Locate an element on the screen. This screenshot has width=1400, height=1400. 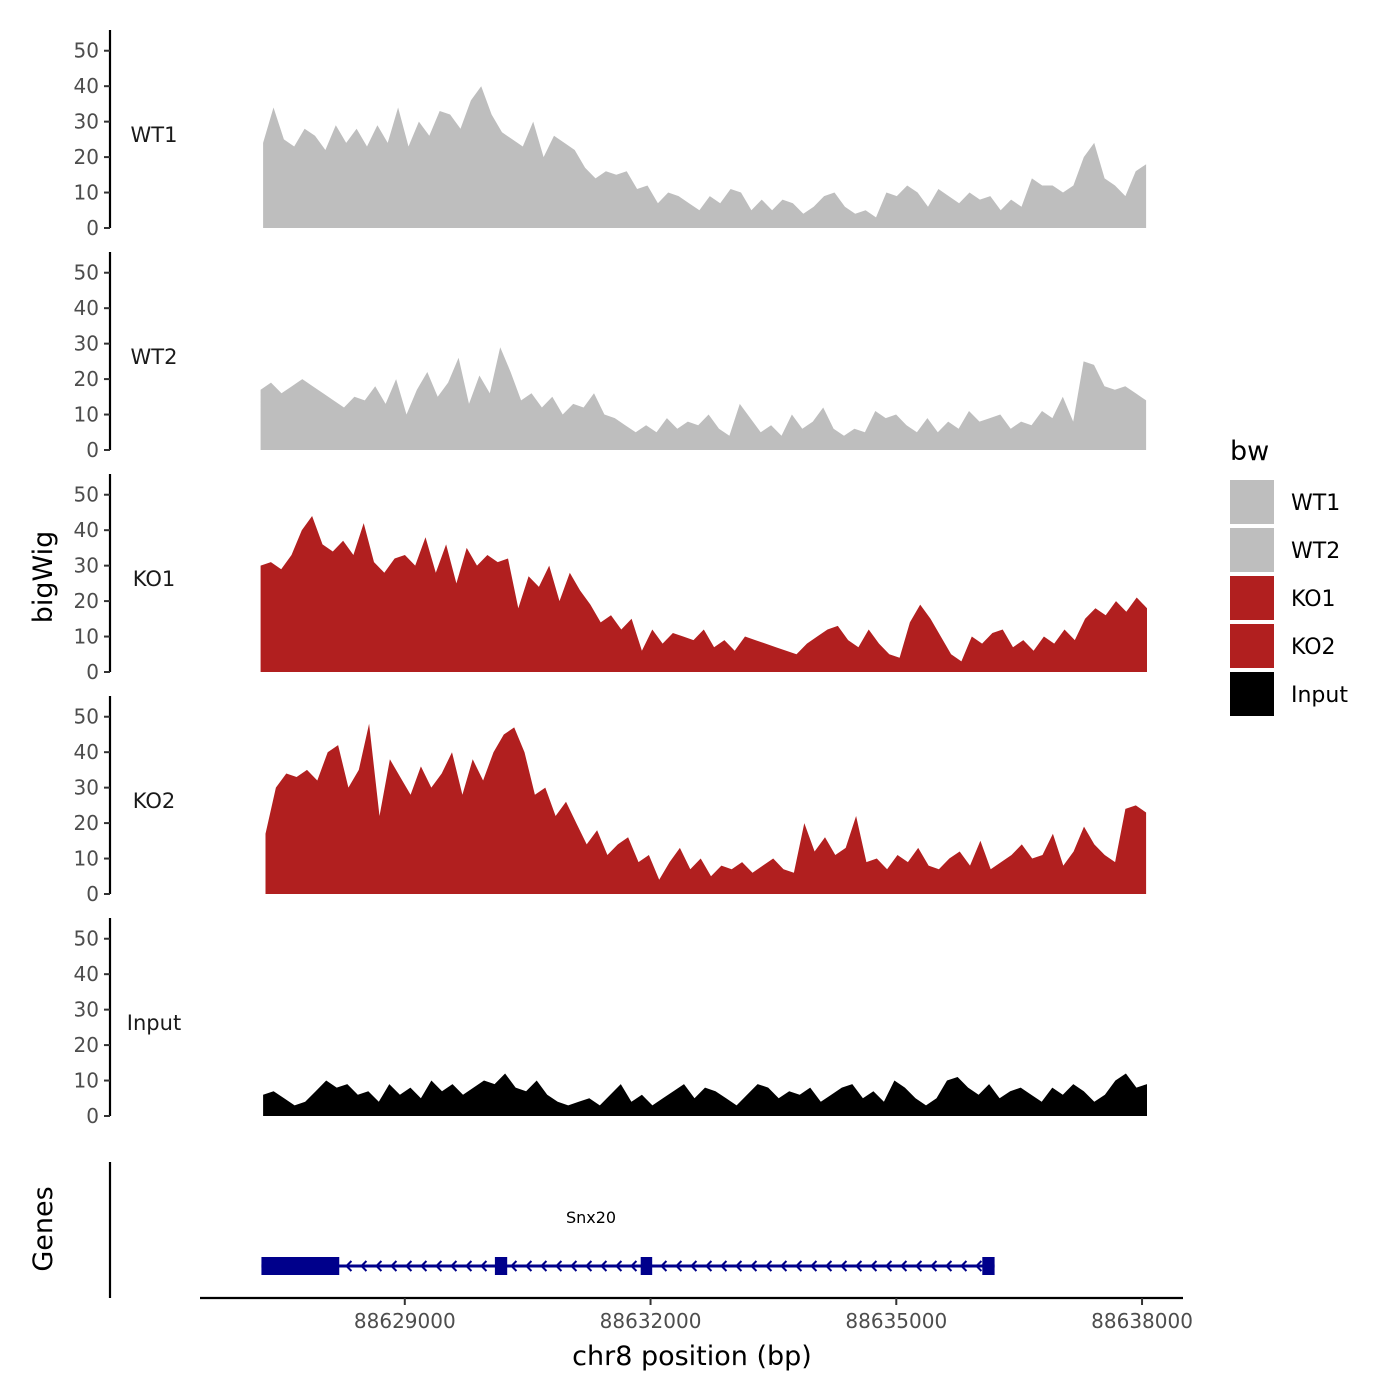
panel-input: 0 10 20 30 40 50 Input is located at coordinates (611, 1023).